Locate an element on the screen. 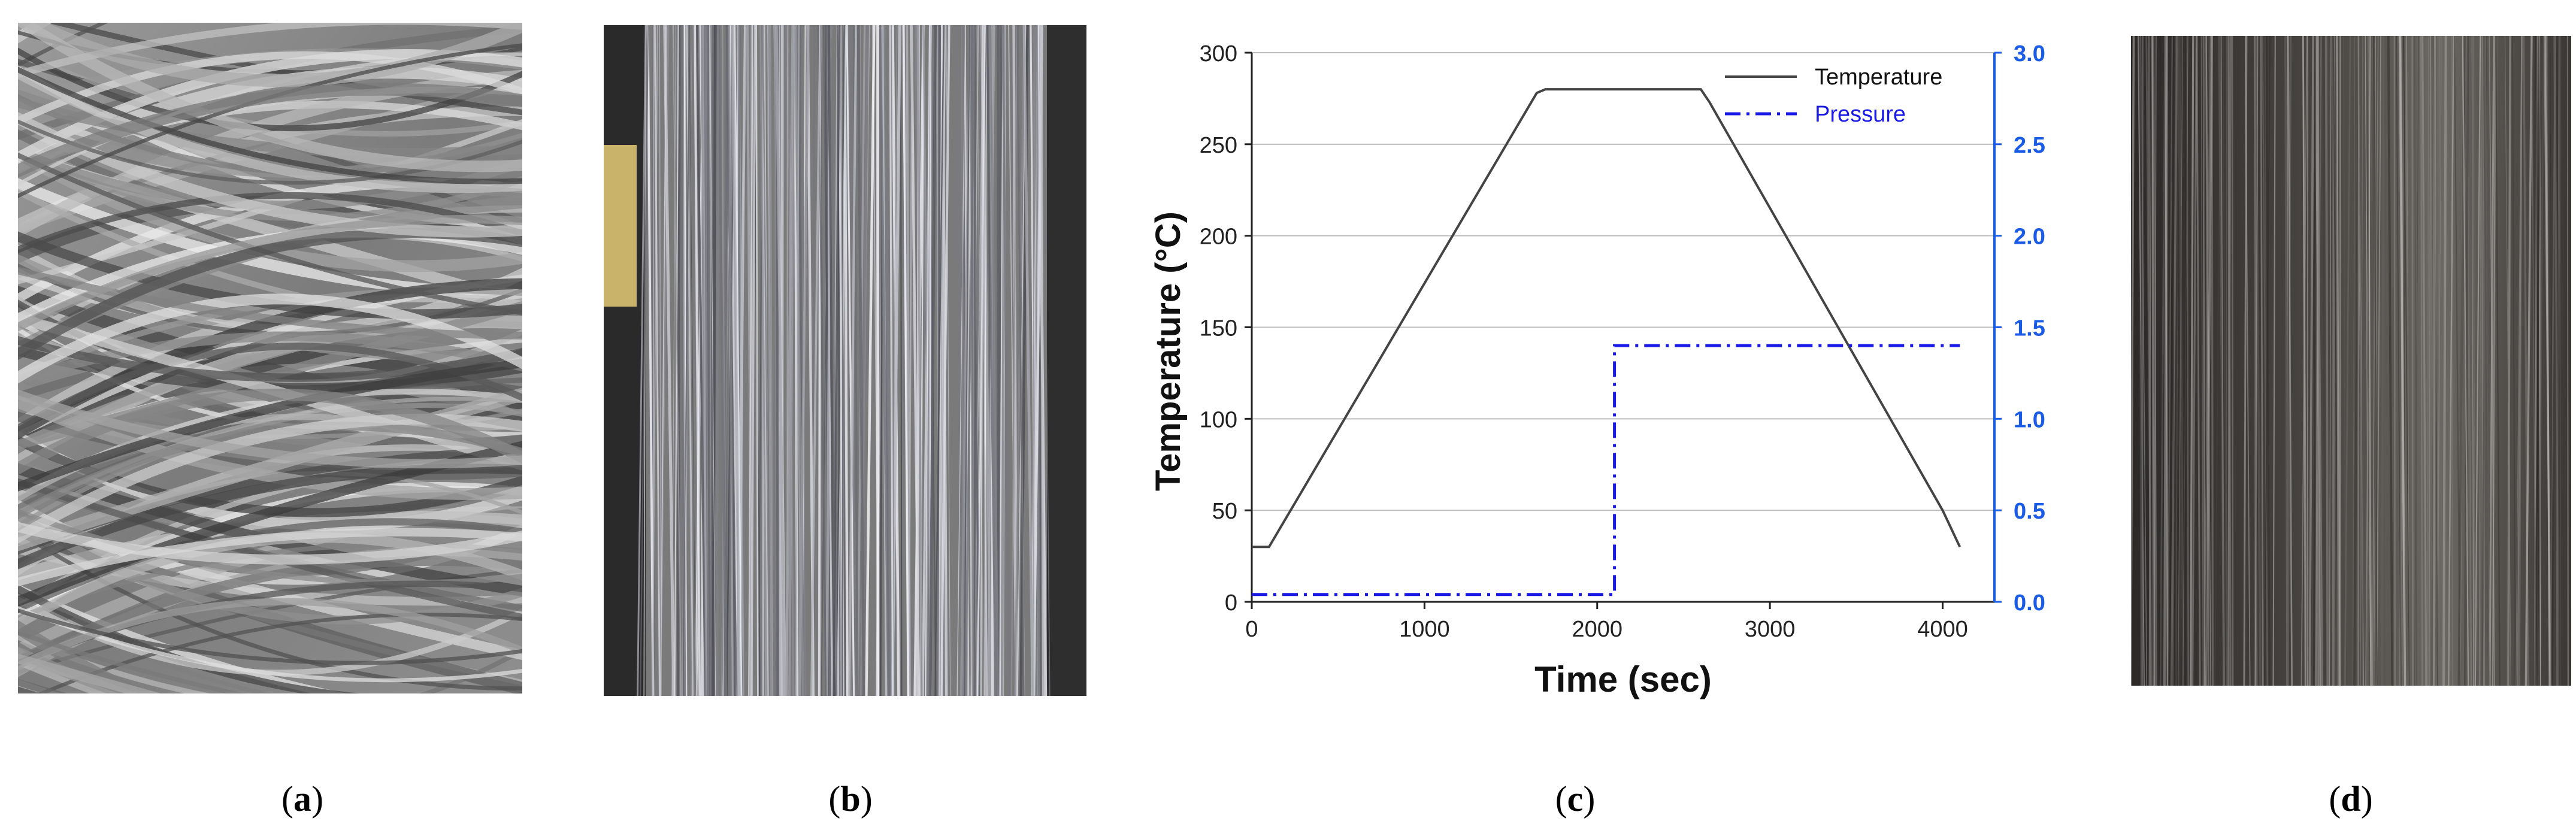  y-tick-label: 0 is located at coordinates (1231, 603).